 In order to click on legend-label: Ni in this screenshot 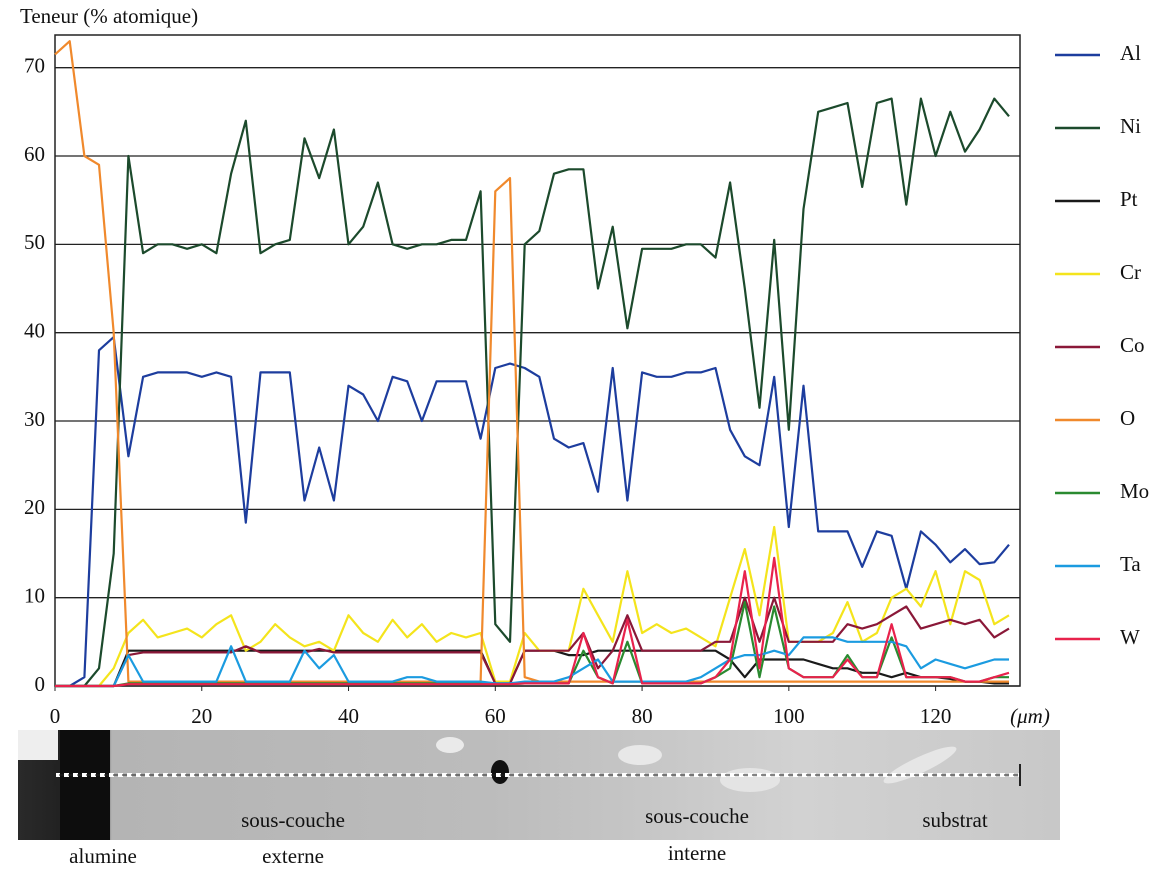, I will do `click(1130, 126)`.